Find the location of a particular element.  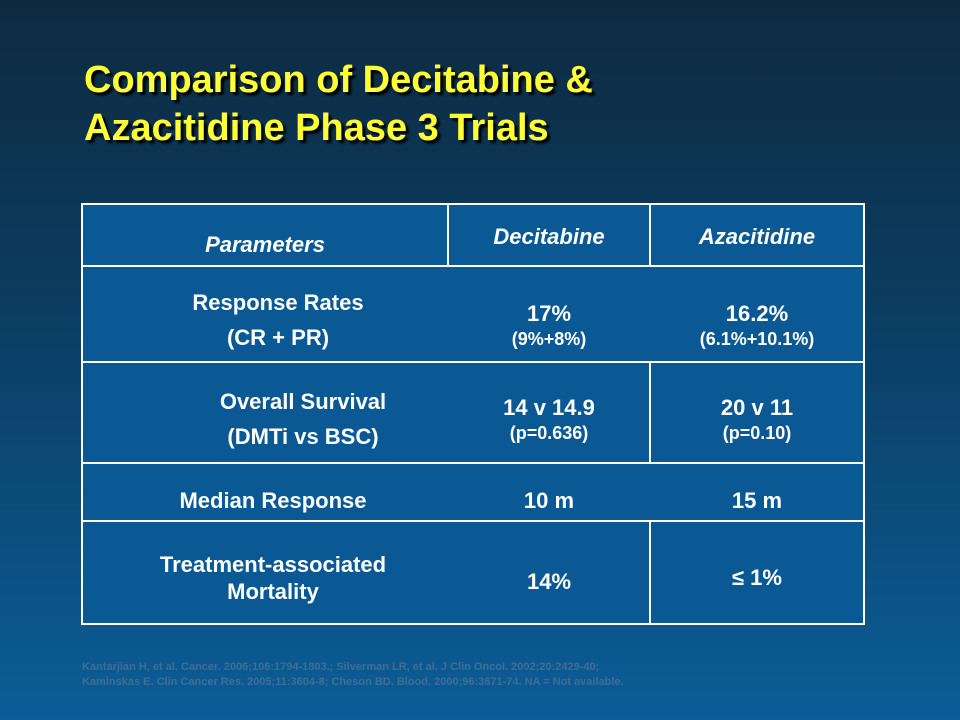

parameter-label: Median Response is located at coordinates (273, 501).